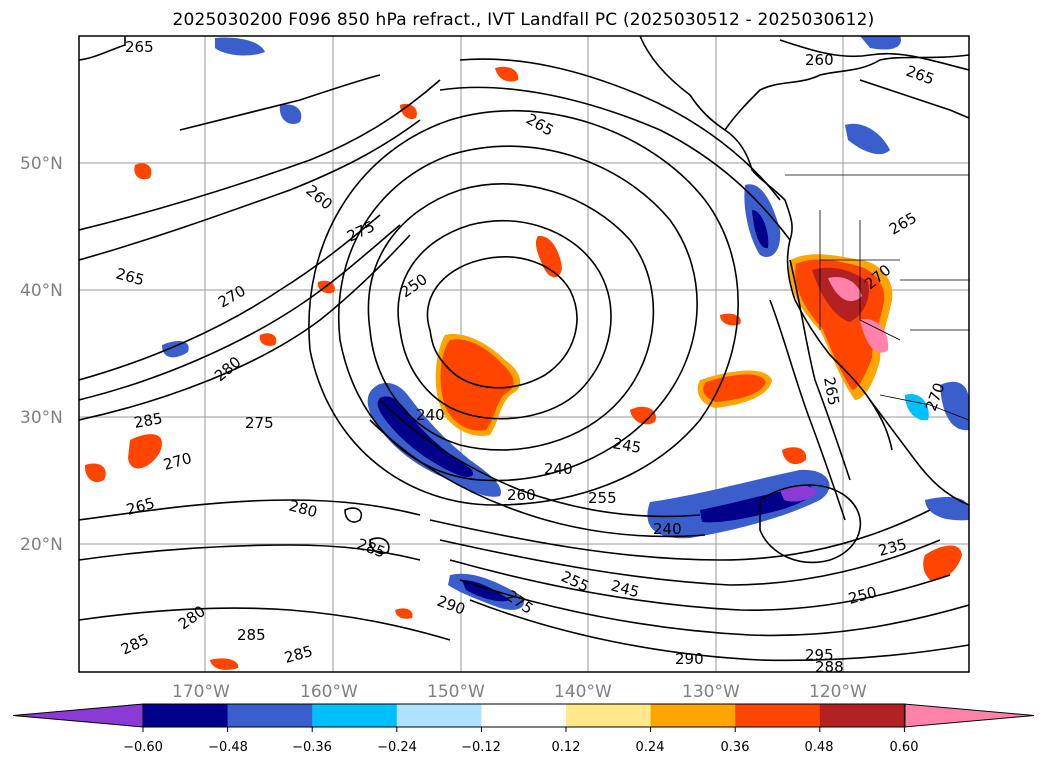 This screenshot has width=1047, height=765. Describe the element at coordinates (829, 667) in the screenshot. I see `contour-label: 288` at that location.